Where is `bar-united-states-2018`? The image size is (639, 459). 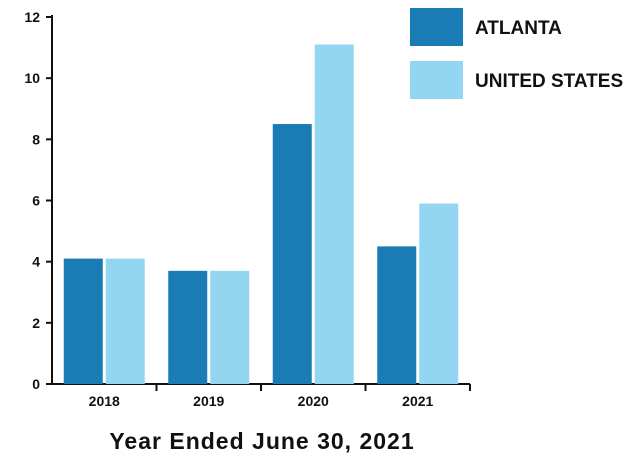
bar-united-states-2018 is located at coordinates (125, 321).